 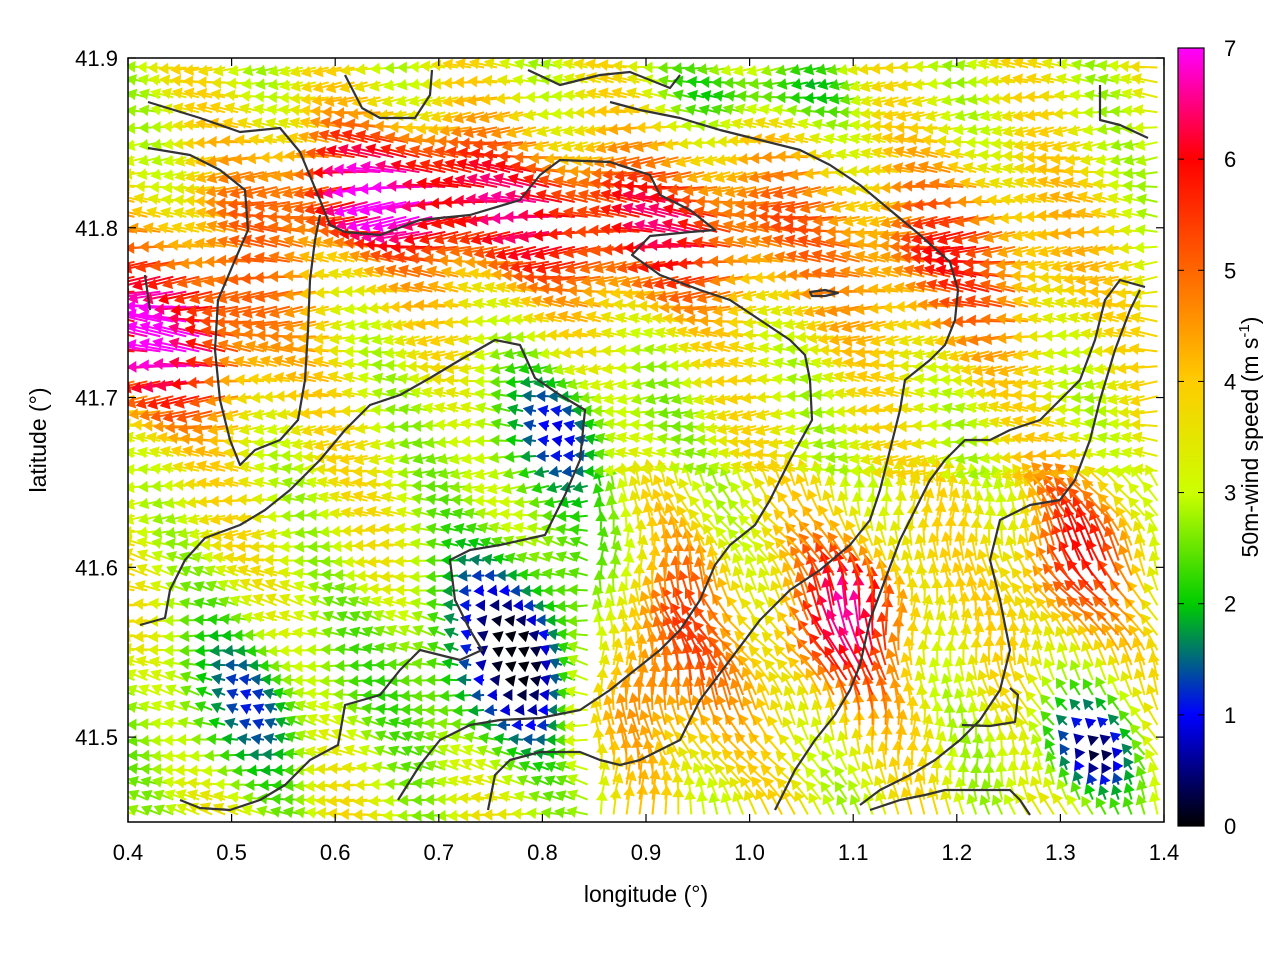 I want to click on colorbar-title: 50m-wind speed (m s-1), so click(x=1249, y=437).